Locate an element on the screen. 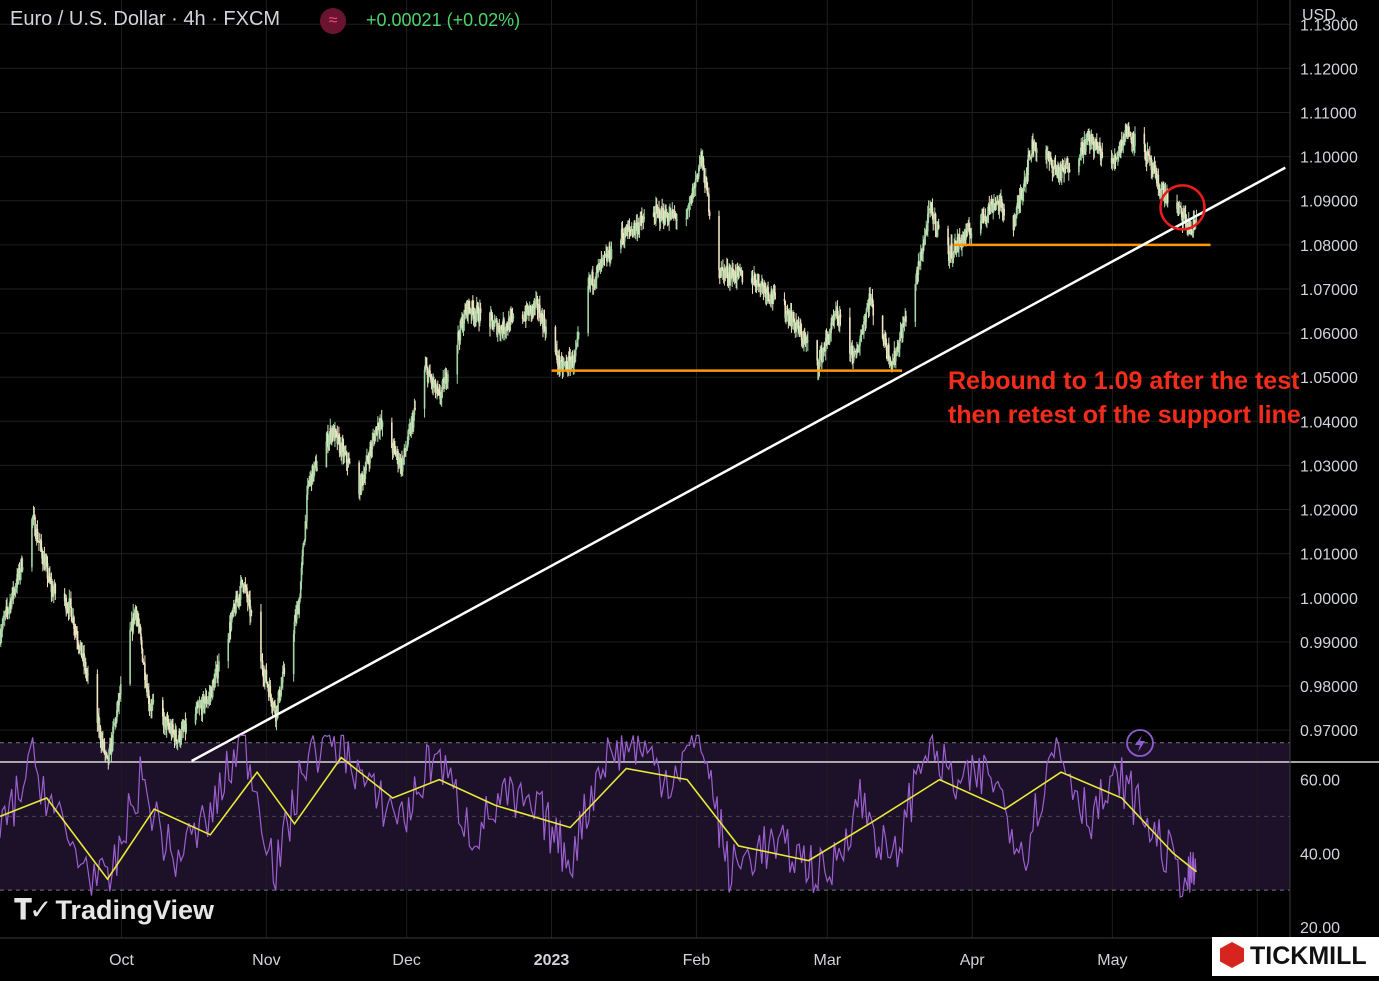  rsi-axis-tick: 40.00 is located at coordinates (1320, 854).